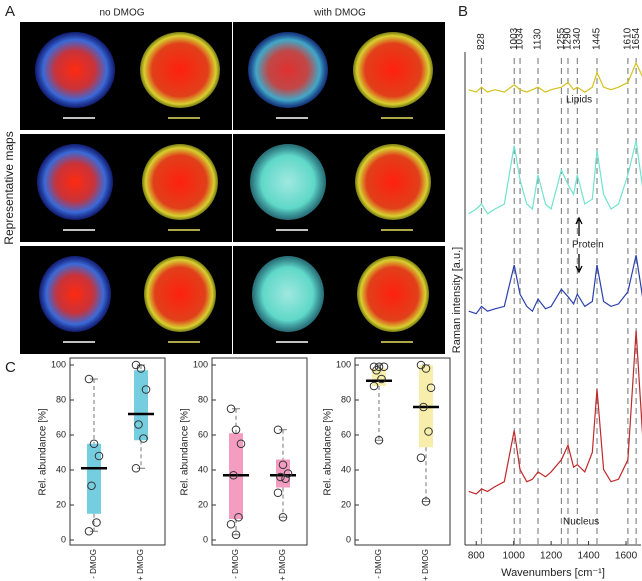 The image size is (642, 581). Describe the element at coordinates (9, 187) in the screenshot. I see `row-label: Representative maps` at that location.